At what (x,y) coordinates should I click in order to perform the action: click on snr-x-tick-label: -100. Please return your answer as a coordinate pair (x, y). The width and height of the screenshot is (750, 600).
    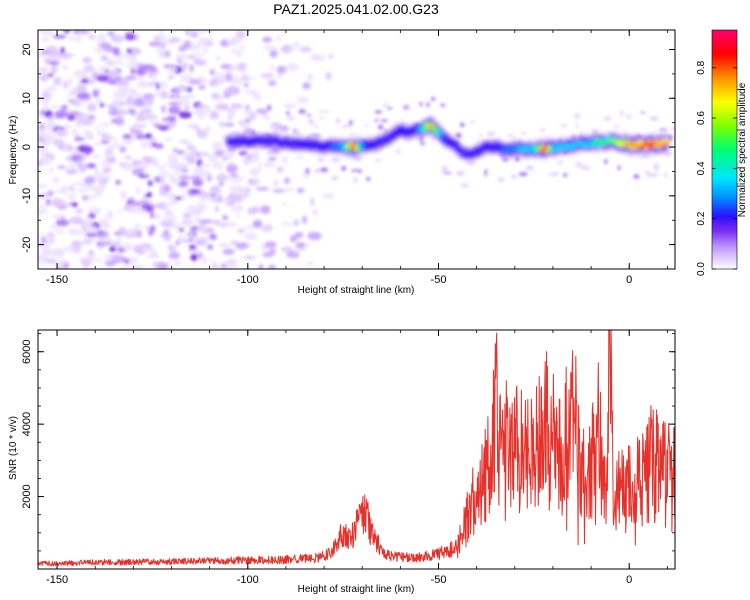
    Looking at the image, I should click on (248, 580).